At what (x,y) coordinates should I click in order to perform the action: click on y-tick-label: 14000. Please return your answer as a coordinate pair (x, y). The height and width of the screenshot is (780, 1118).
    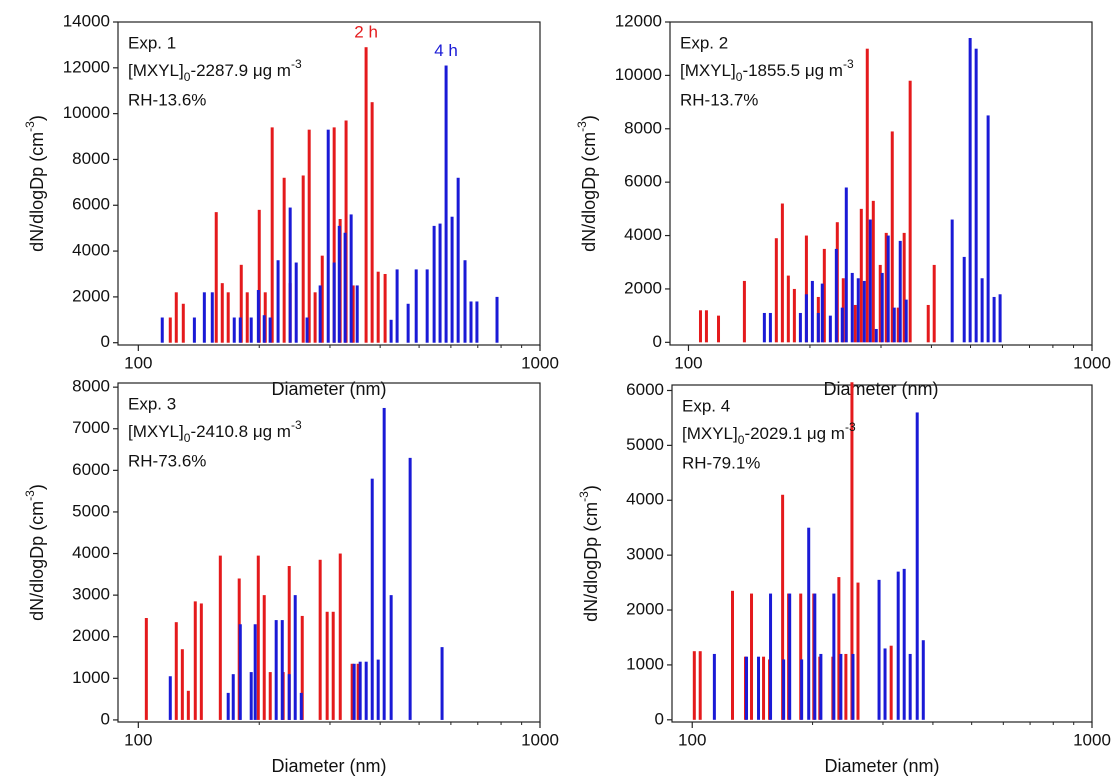
    Looking at the image, I should click on (86, 20).